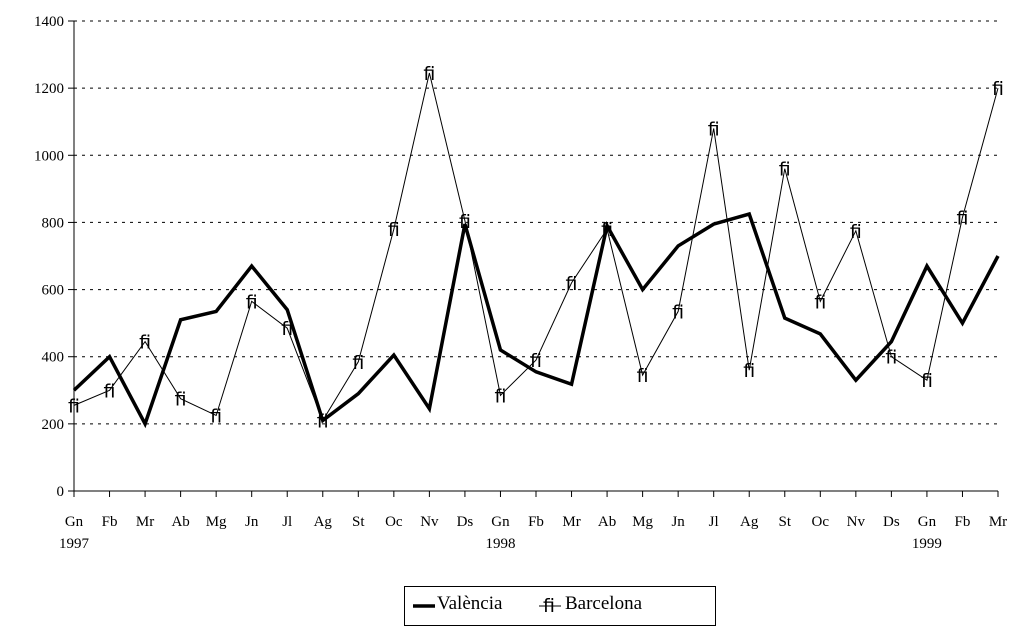 This screenshot has height=626, width=1013. Describe the element at coordinates (49, 89) in the screenshot. I see `y-tick-label: 1200` at that location.